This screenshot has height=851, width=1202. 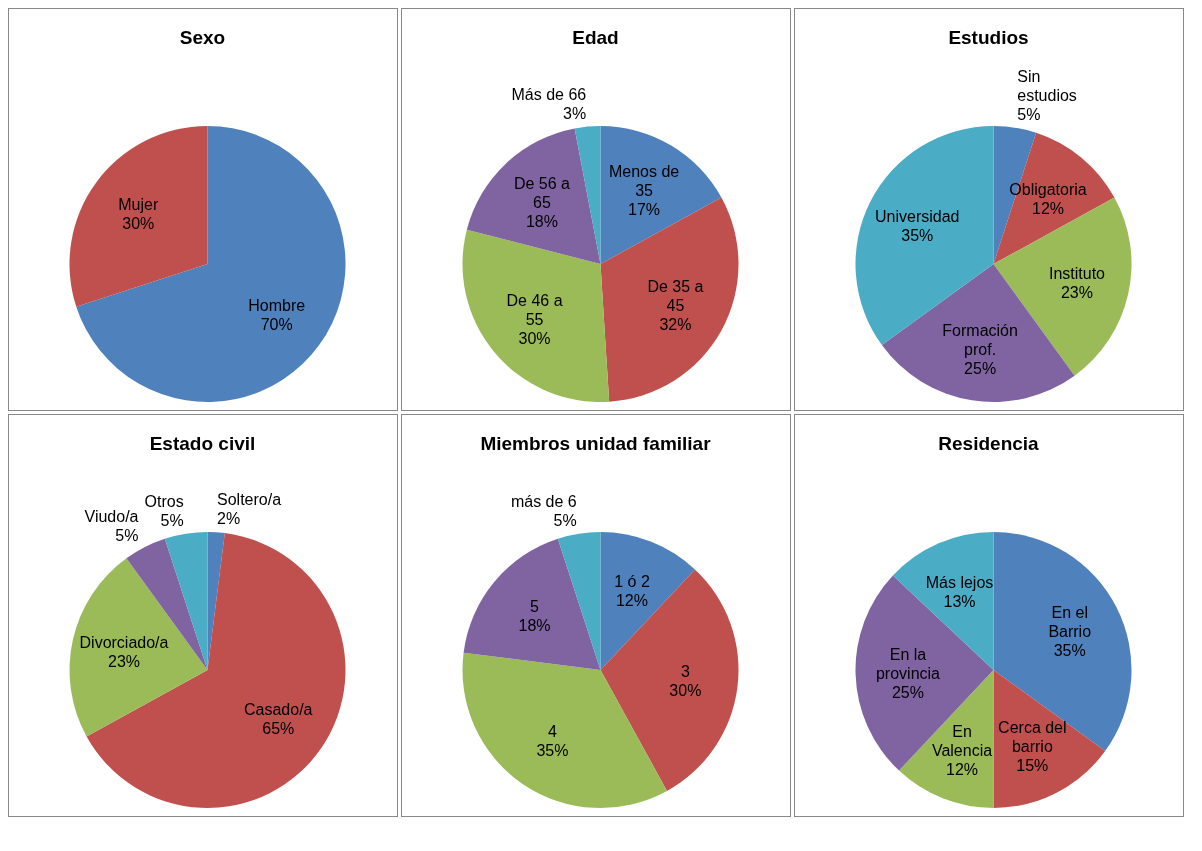 What do you see at coordinates (596, 443) in the screenshot?
I see `chart-title: Miembros unidad familiar` at bounding box center [596, 443].